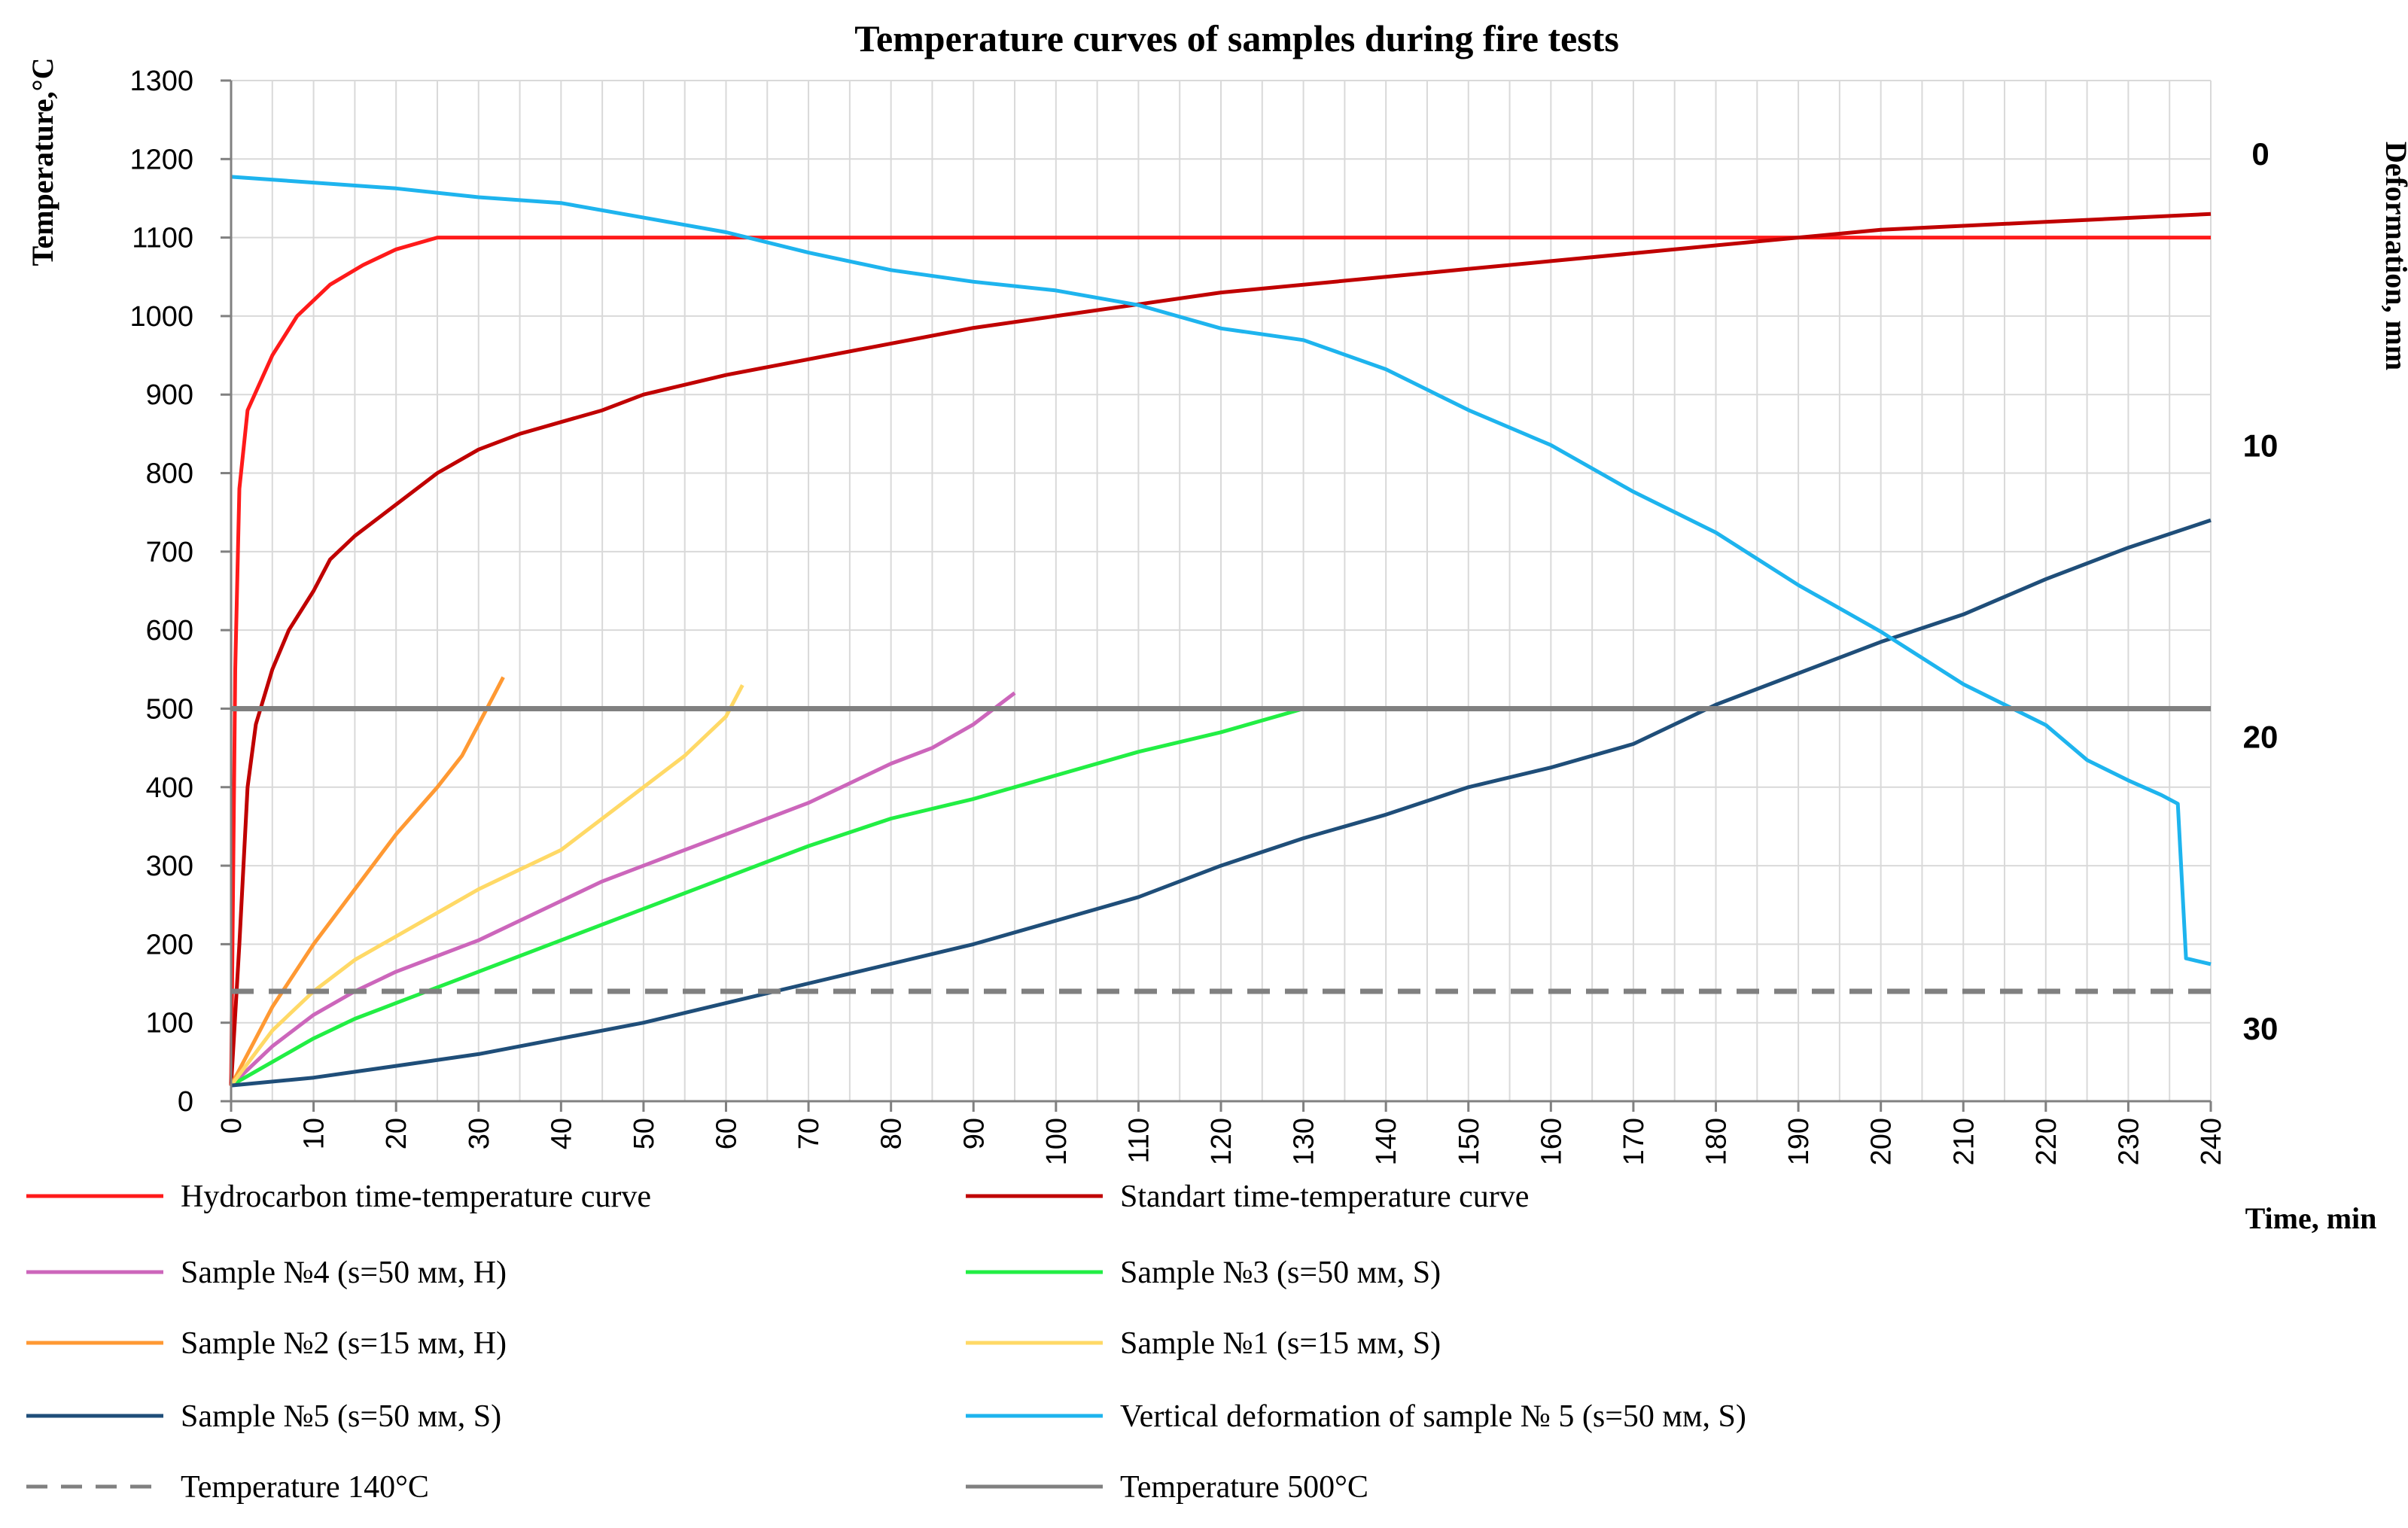 This screenshot has height=1528, width=2408. I want to click on x-tick-label: 30, so click(479, 1133).